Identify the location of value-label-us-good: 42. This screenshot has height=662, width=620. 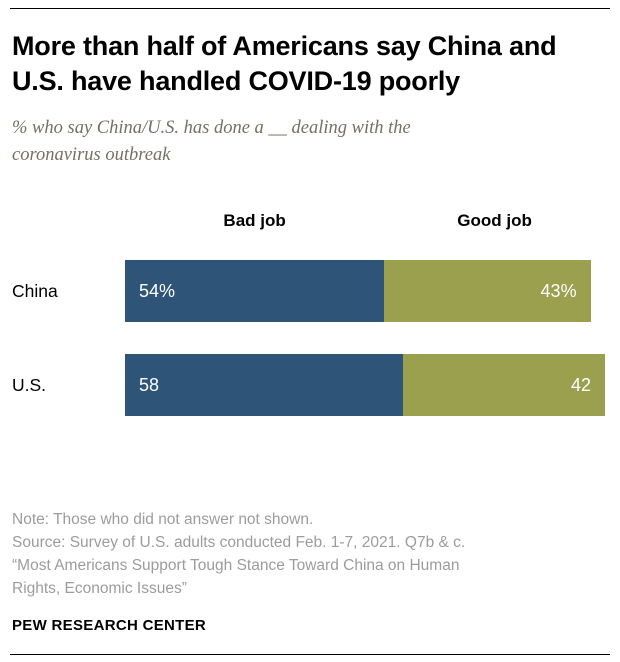
(580, 384).